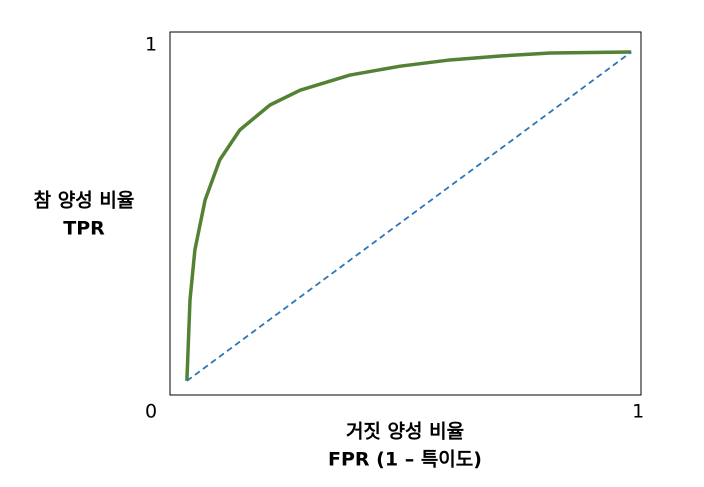 This screenshot has height=487, width=704. What do you see at coordinates (151, 412) in the screenshot?
I see `y-tick-label: 0` at bounding box center [151, 412].